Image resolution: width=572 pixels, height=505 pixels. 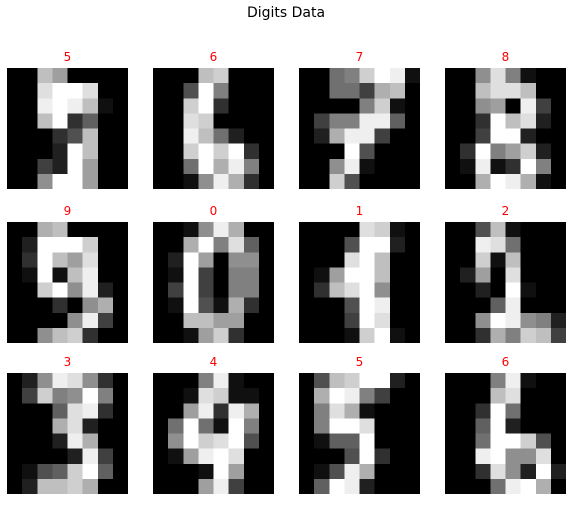 What do you see at coordinates (67, 279) in the screenshot?
I see `digit-panel: 9` at bounding box center [67, 279].